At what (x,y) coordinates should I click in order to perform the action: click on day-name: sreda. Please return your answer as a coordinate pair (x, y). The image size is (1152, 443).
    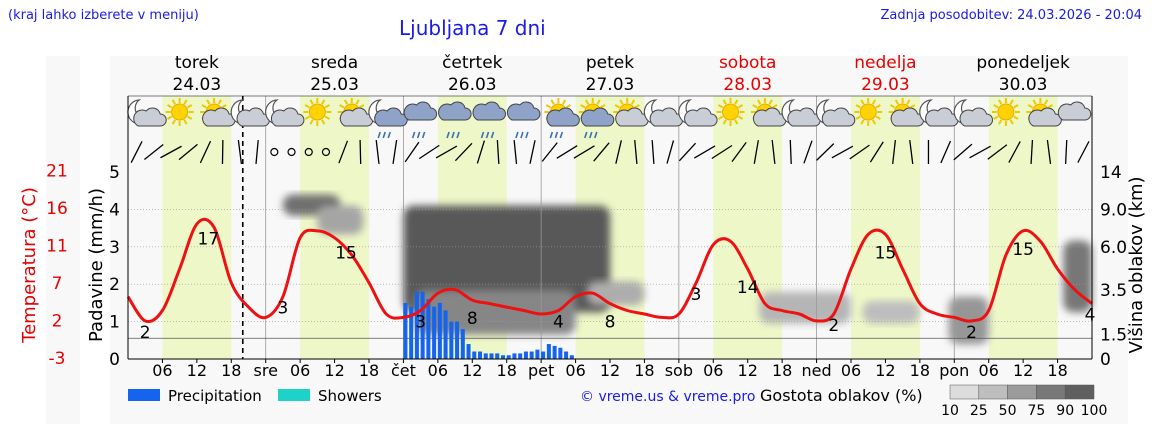
    Looking at the image, I should click on (334, 63).